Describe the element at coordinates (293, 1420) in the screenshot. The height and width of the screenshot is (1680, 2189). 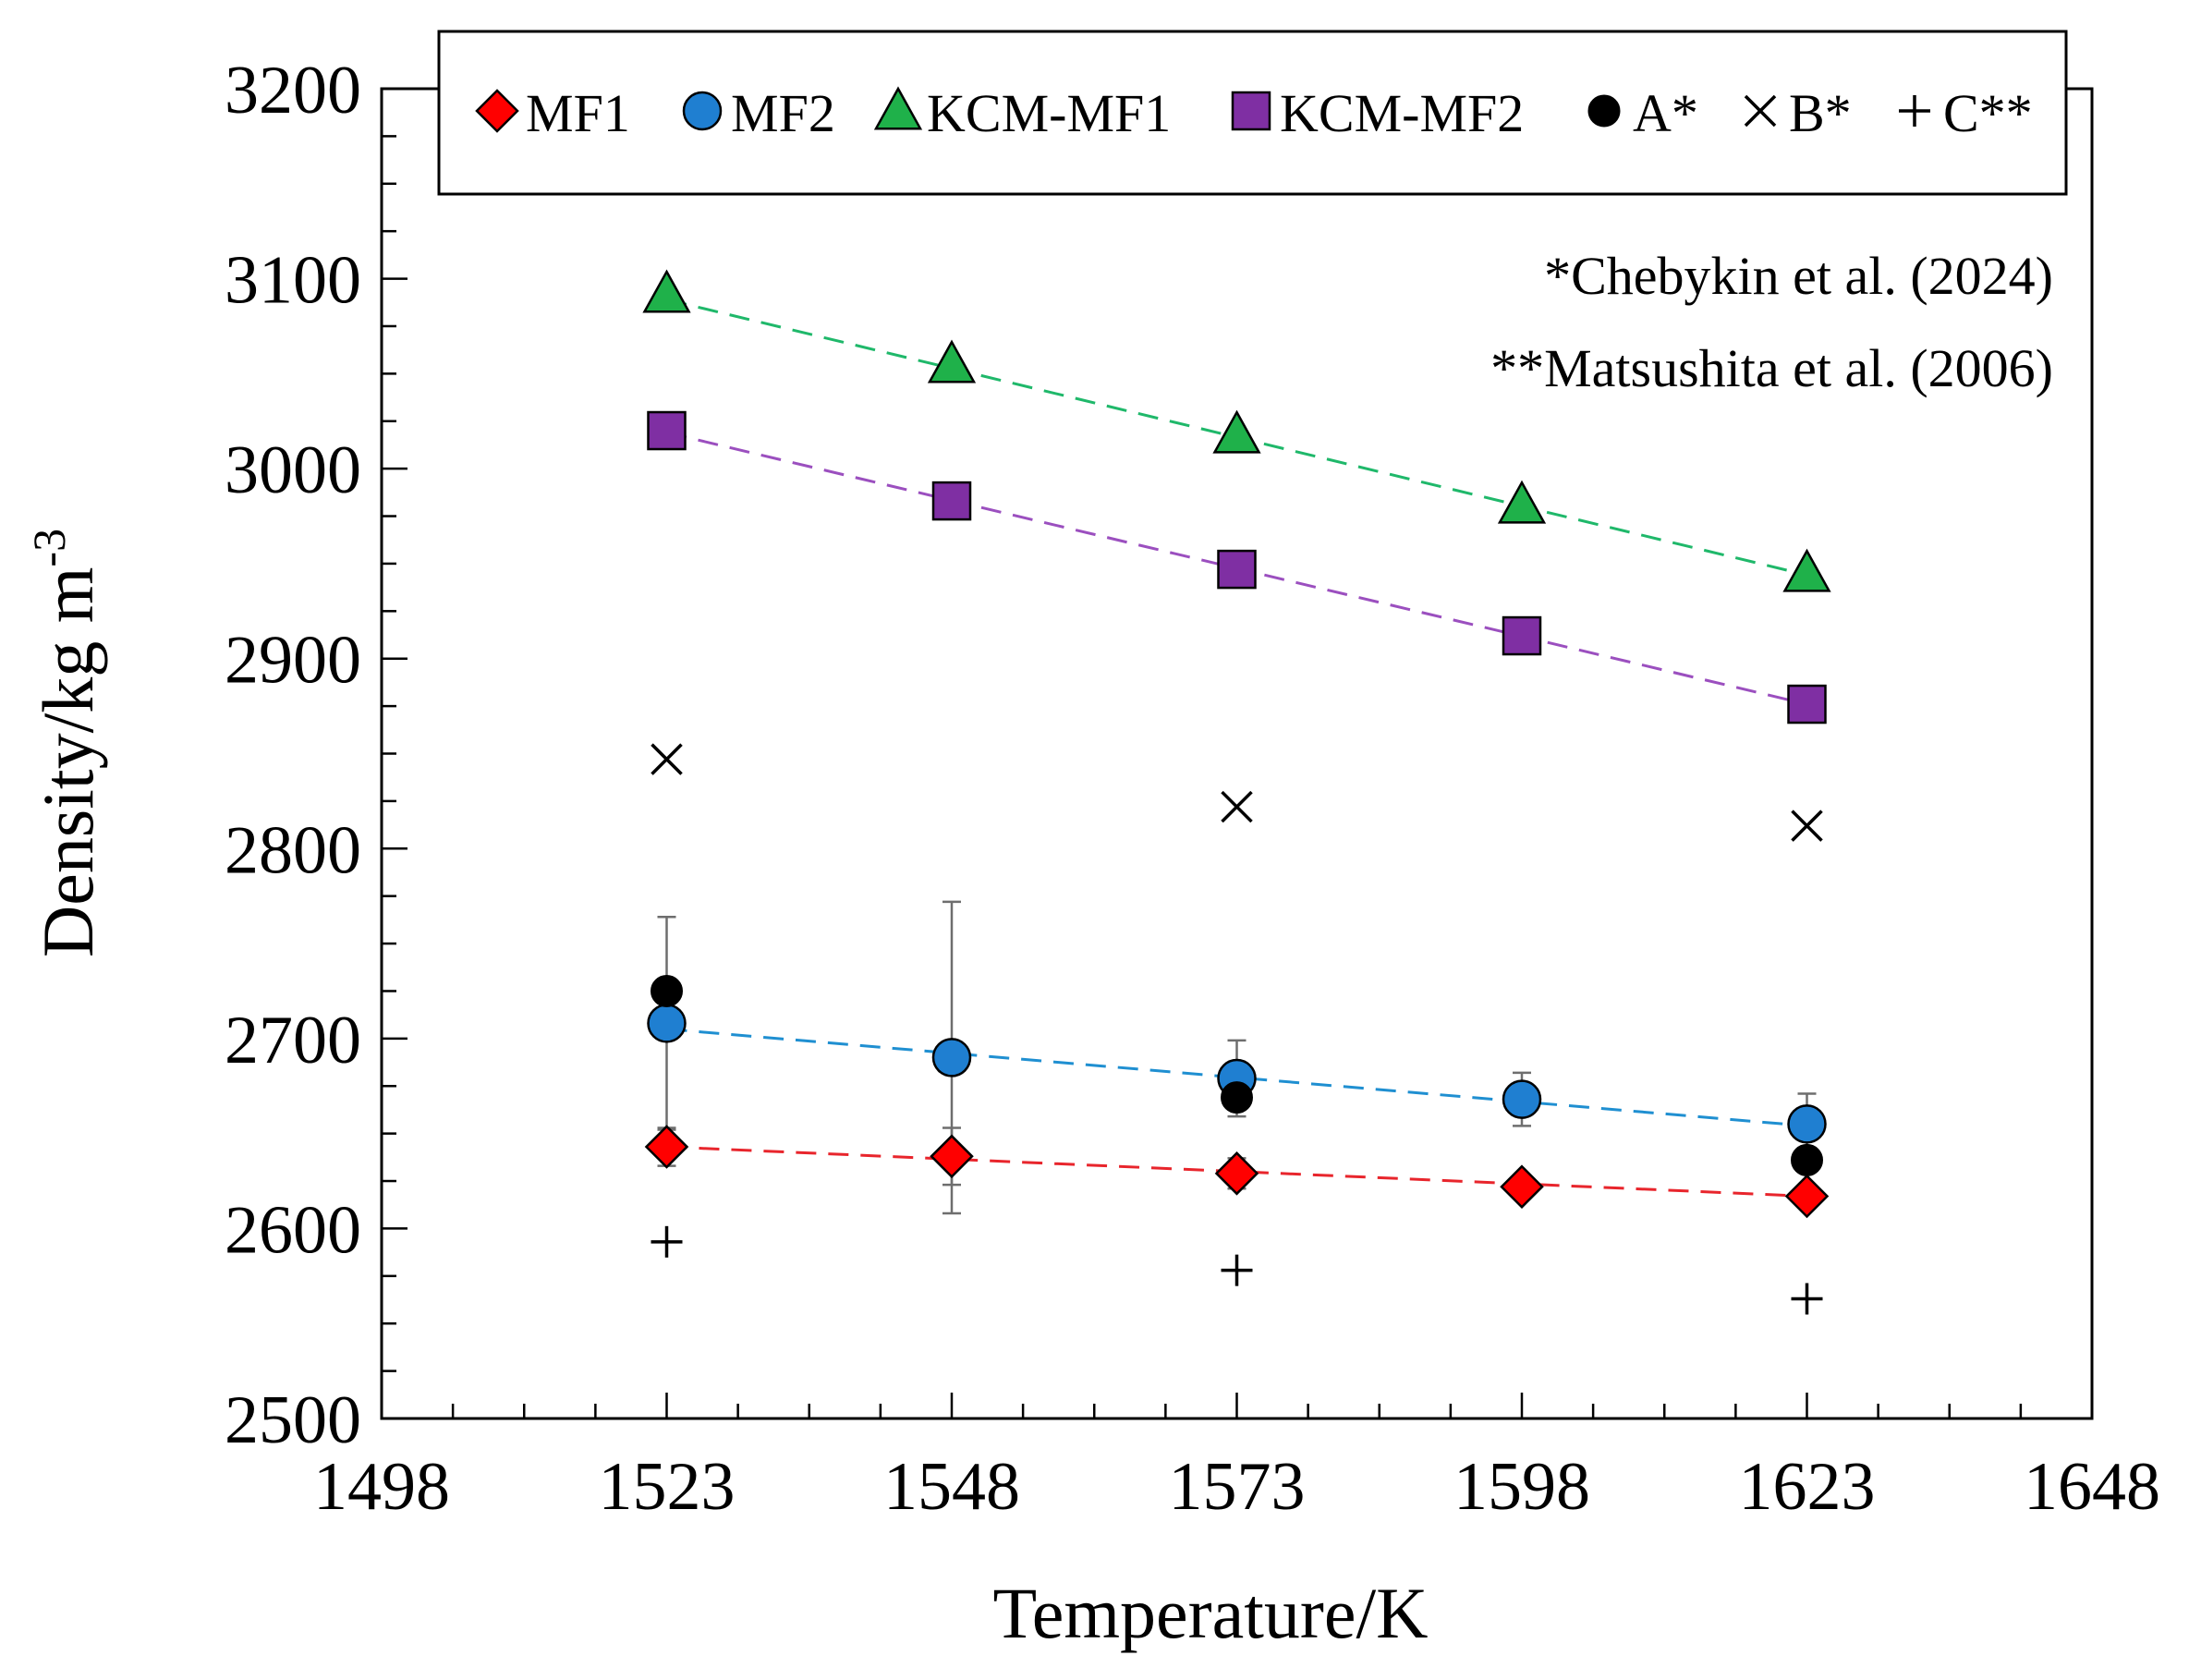
I see `y-tick-label: 2500` at that location.